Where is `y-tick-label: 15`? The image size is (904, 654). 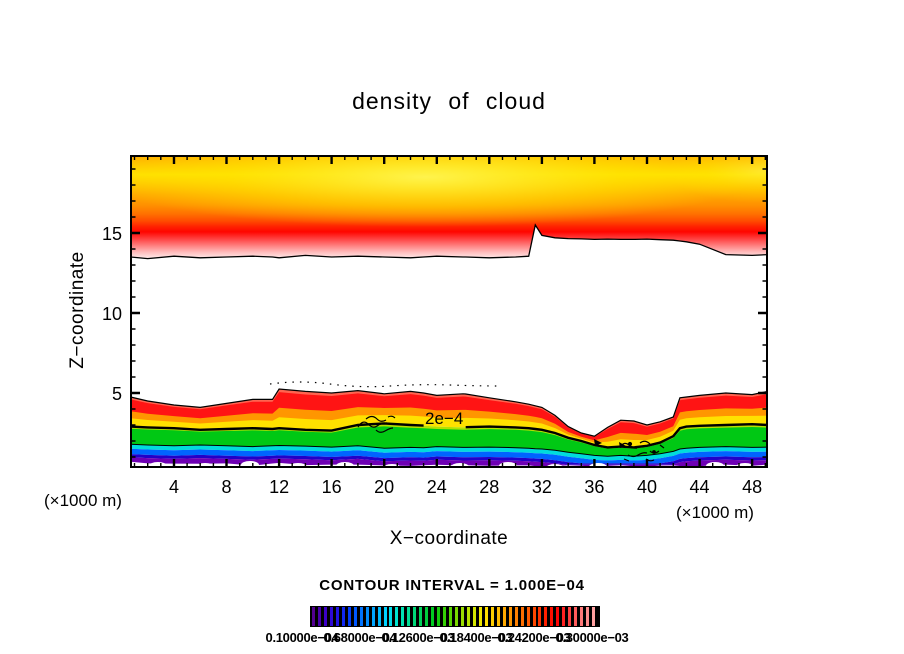
y-tick-label: 15 is located at coordinates (111, 234).